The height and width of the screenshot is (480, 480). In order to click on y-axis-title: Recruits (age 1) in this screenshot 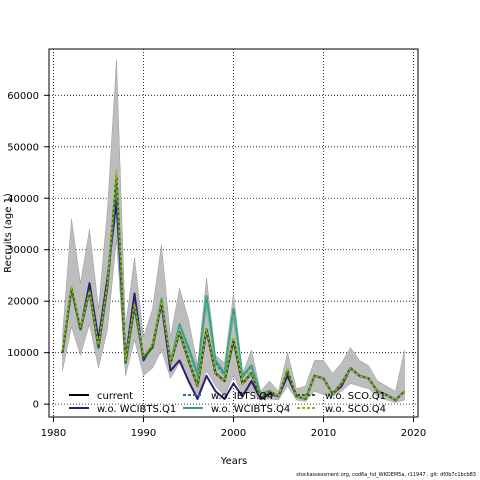, I will do `click(8, 233)`.